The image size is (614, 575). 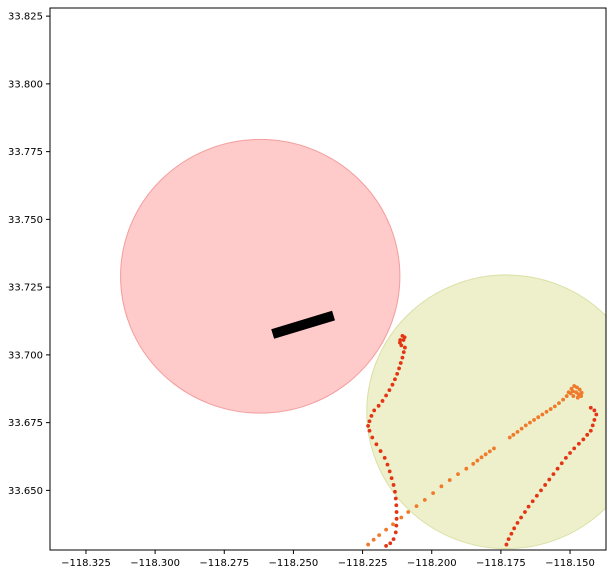 I want to click on y-tick-label: 33.750, so click(x=25, y=220).